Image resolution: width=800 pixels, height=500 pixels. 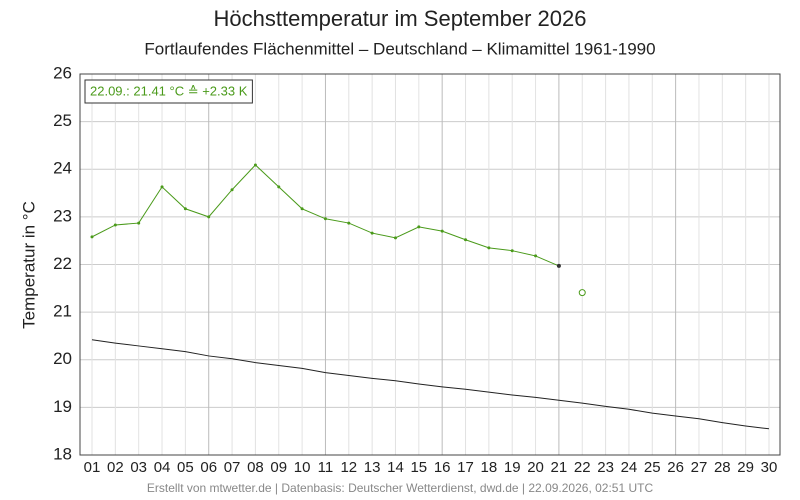 I want to click on x-tick-label: 30, so click(x=769, y=467).